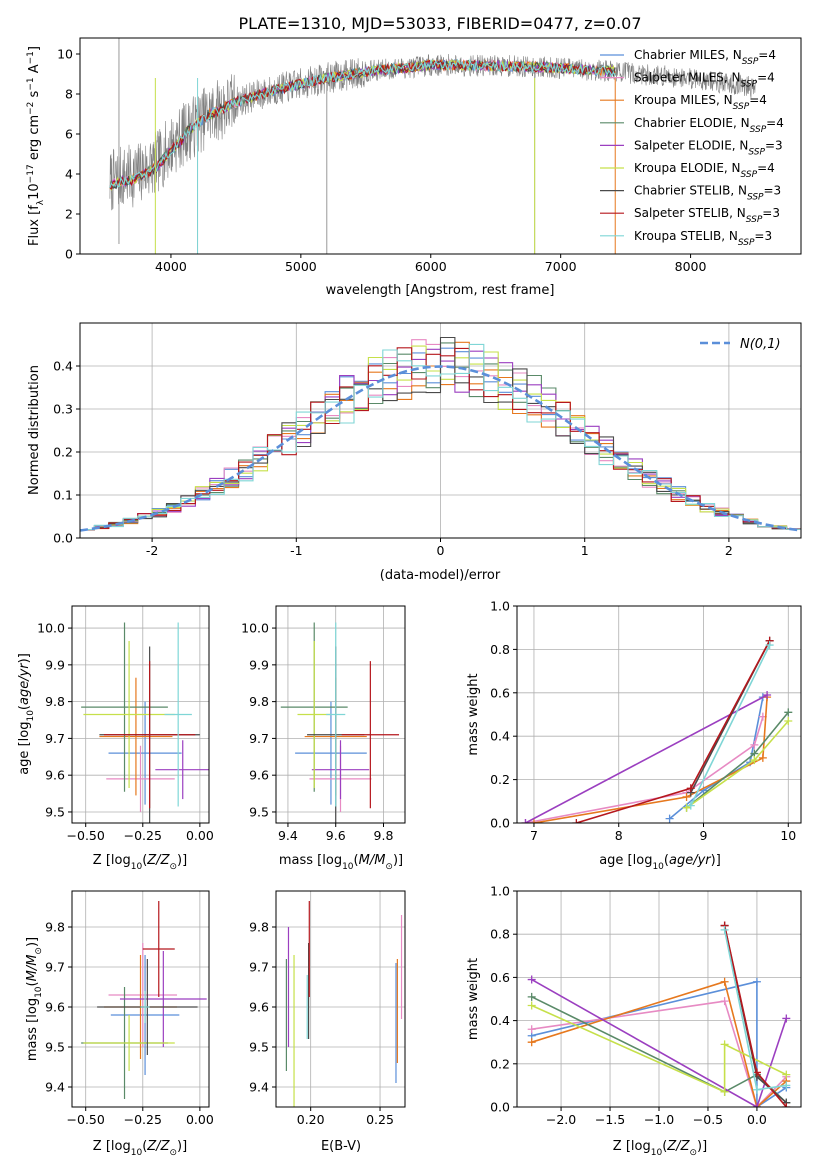 The width and height of the screenshot is (819, 1170). Describe the element at coordinates (140, 1148) in the screenshot. I see `x-axis-label: Z [log10(Z/Z⊙)]` at that location.